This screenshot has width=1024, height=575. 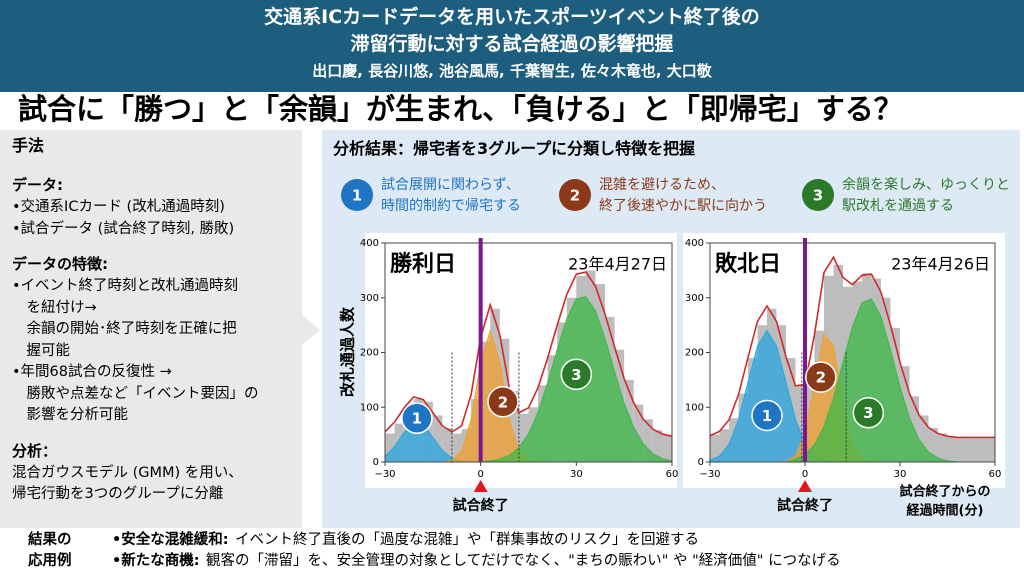 I want to click on title-line: 滞留行動に対する試合経過の影響把握, so click(x=512, y=44).